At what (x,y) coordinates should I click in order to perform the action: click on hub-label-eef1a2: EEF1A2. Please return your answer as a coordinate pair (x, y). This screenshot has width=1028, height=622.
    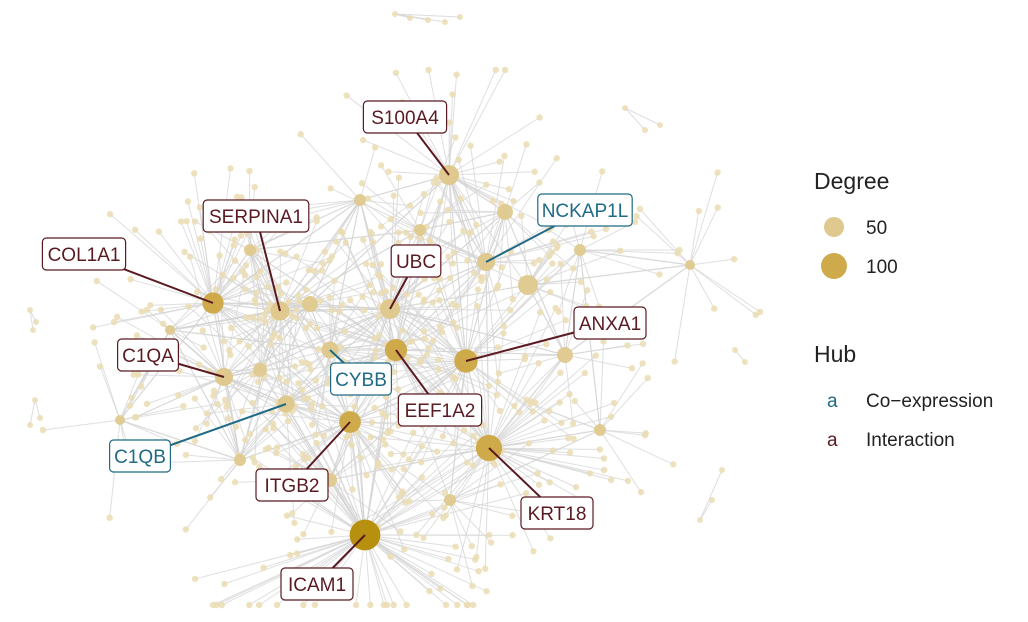
    Looking at the image, I should click on (440, 410).